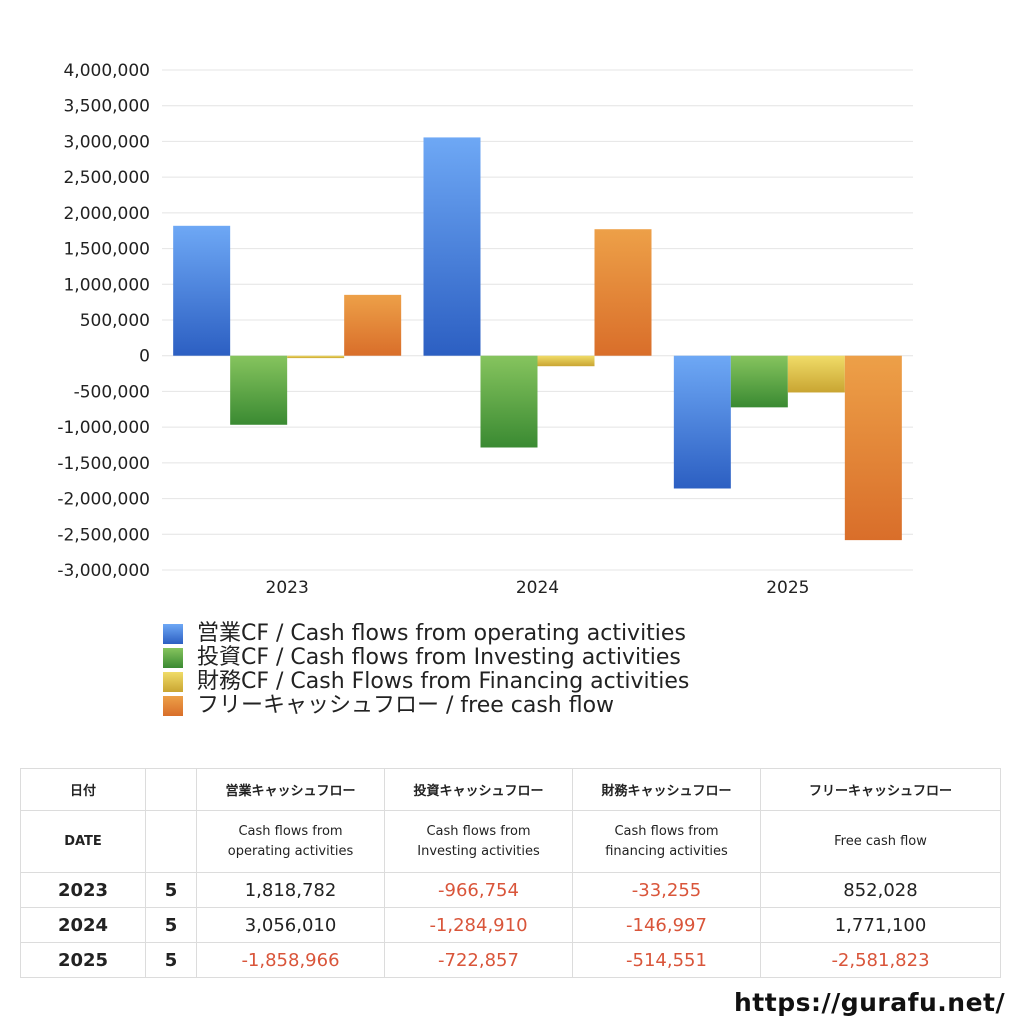 This screenshot has width=1024, height=1024. Describe the element at coordinates (173, 682) in the screenshot. I see `legend-swatch-financing` at that location.